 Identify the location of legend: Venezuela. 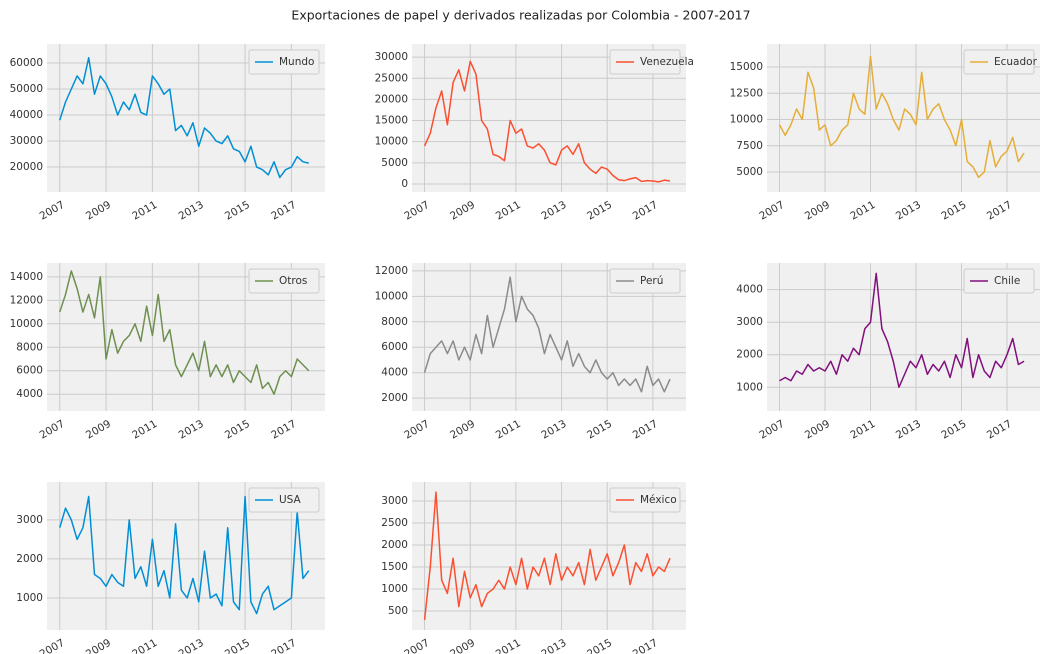
(651, 62).